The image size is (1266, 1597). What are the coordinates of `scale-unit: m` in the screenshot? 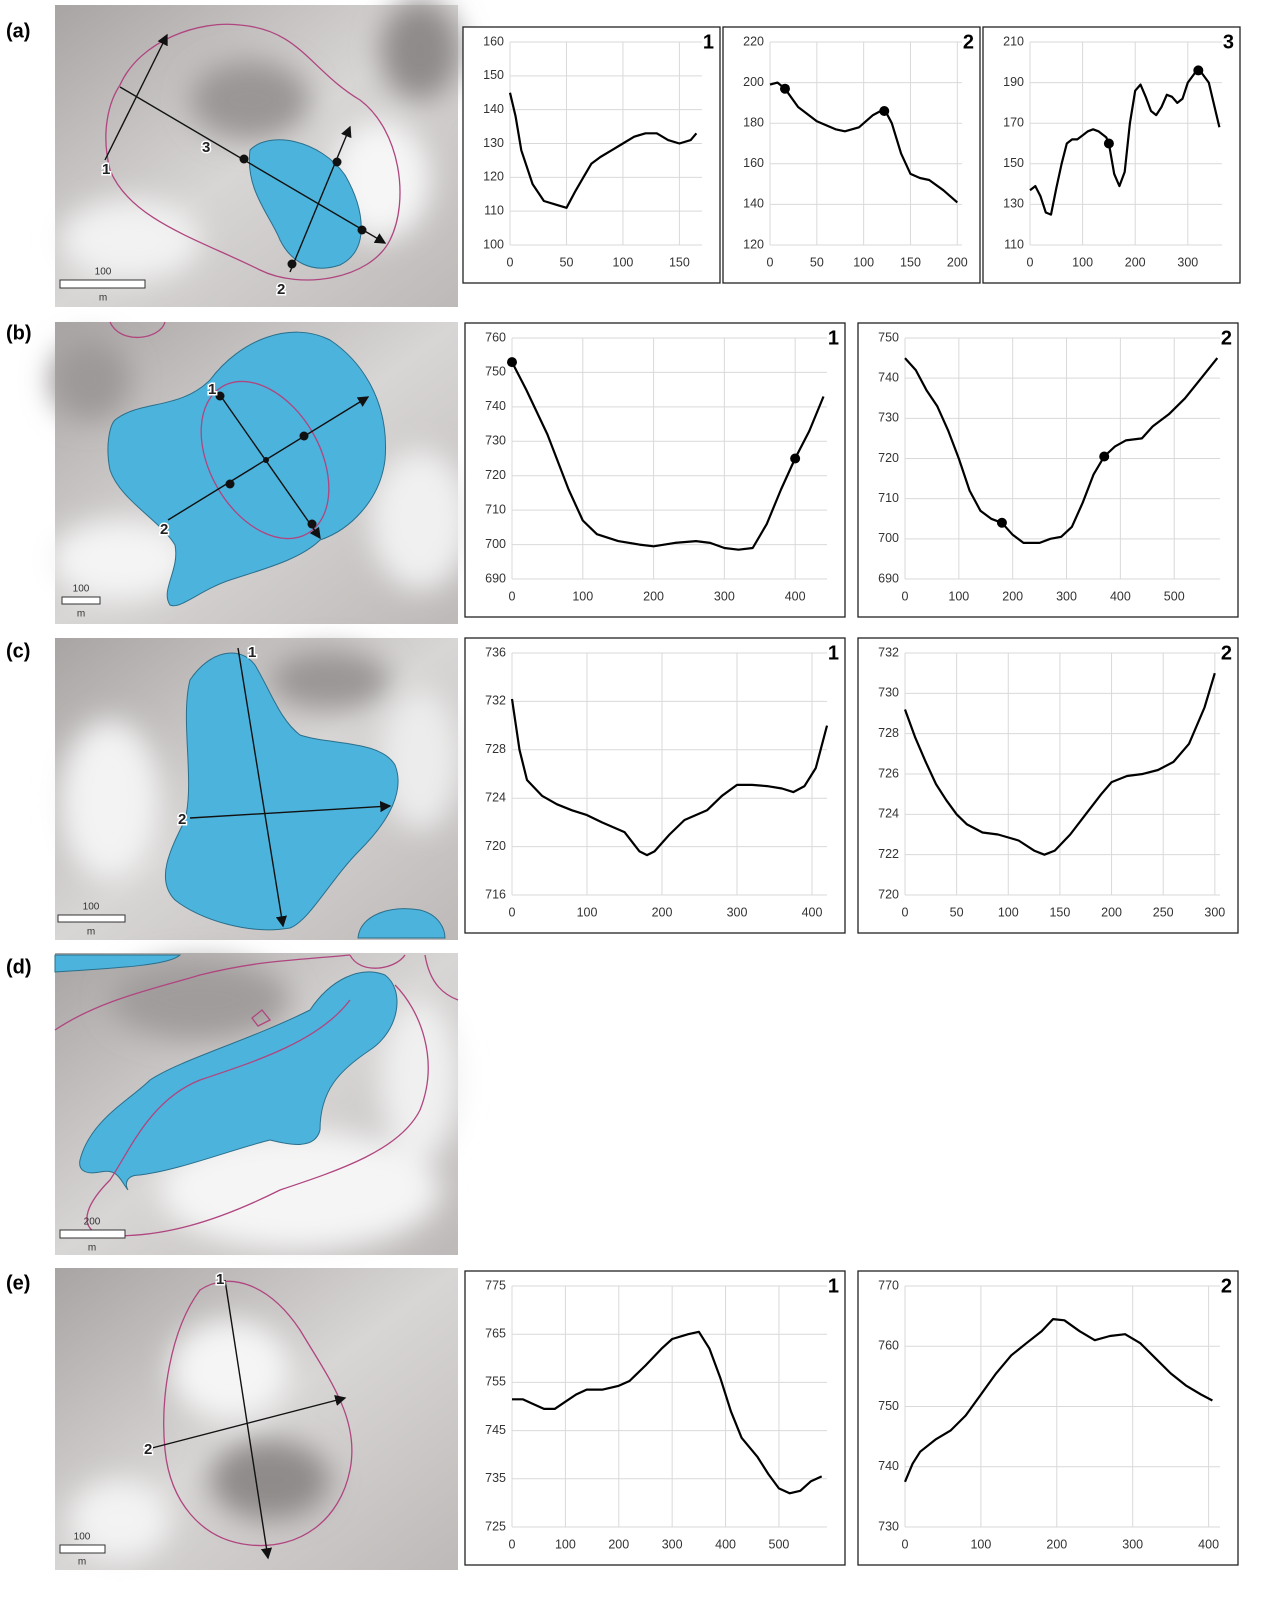 It's located at (103, 298).